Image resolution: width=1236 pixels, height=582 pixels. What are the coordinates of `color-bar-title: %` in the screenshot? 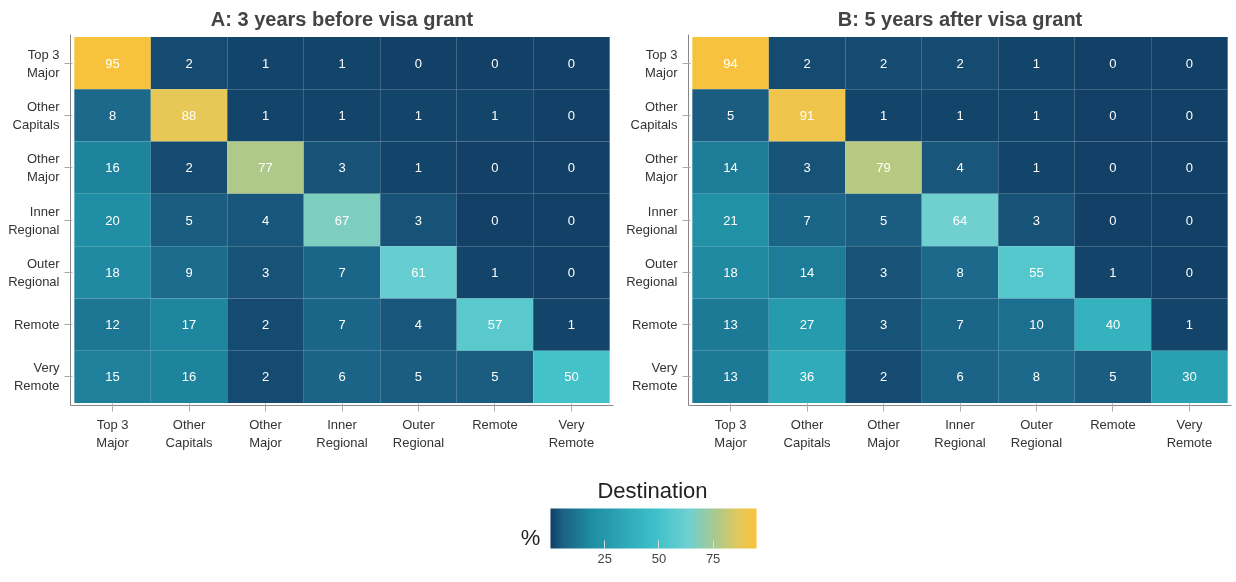 It's located at (530, 537).